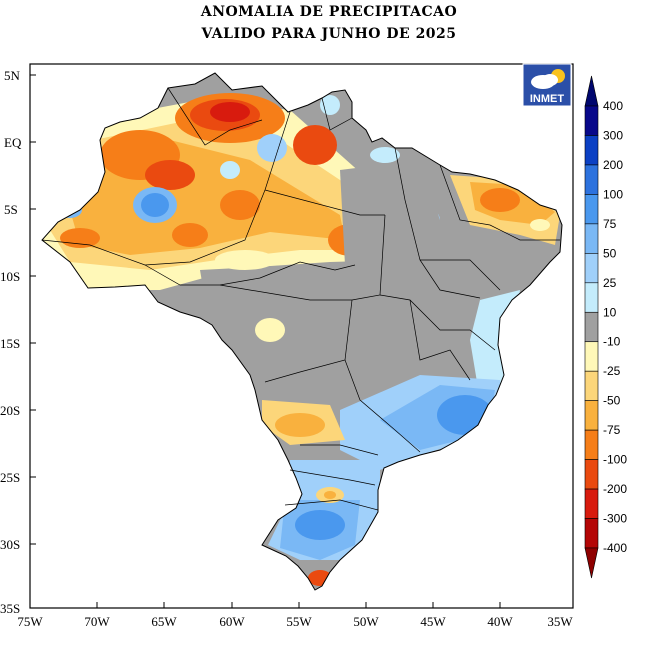  Describe the element at coordinates (615, 489) in the screenshot. I see `colorbar-label: -200` at that location.